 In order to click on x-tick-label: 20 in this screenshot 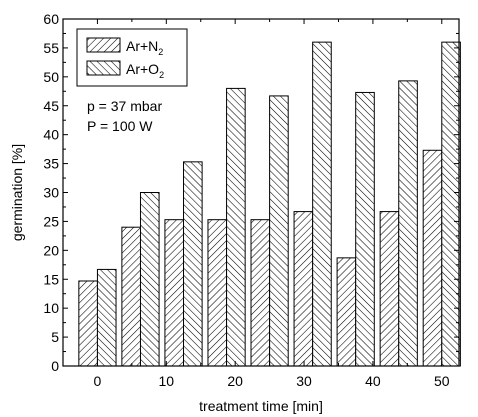, I will do `click(235, 381)`.